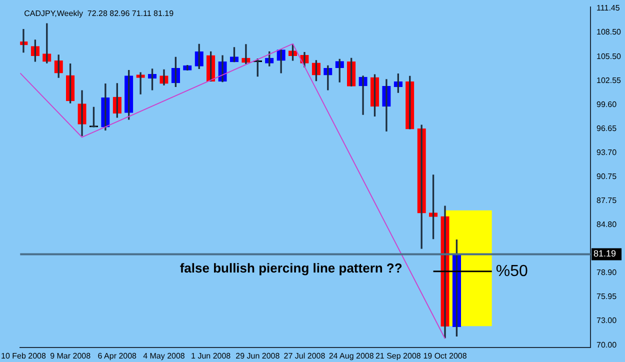  What do you see at coordinates (607, 320) in the screenshot?
I see `y-tick-label: 73.00` at bounding box center [607, 320].